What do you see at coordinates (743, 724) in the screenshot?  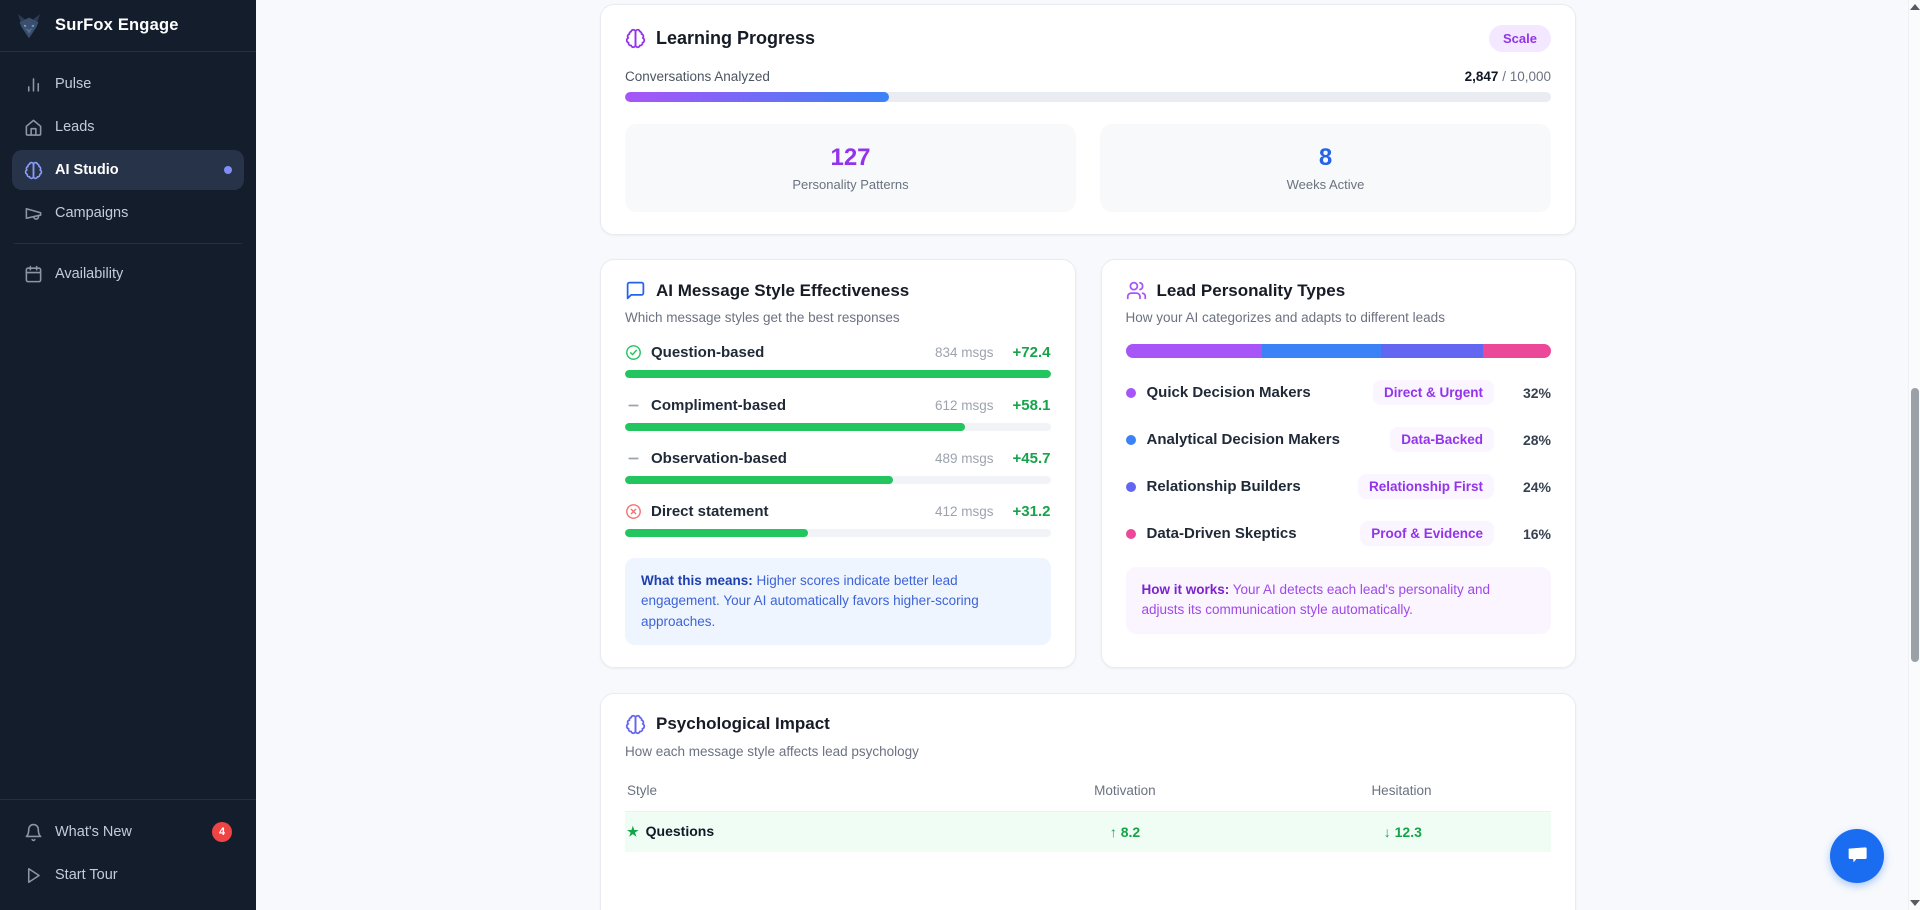 I see `card-title: Psychological Impact` at bounding box center [743, 724].